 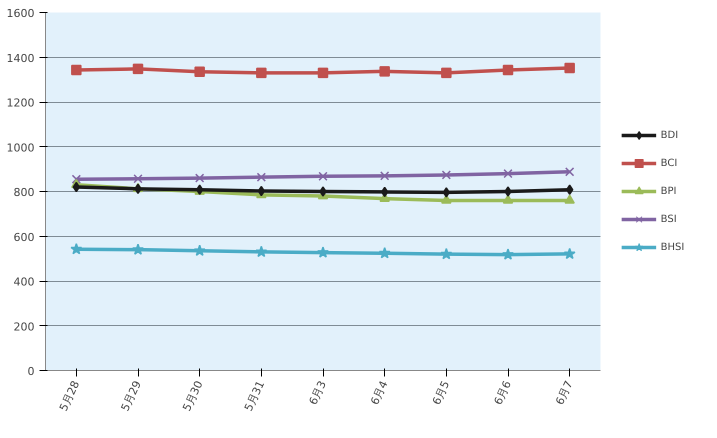 I want to click on legend-label: BHSI, so click(x=672, y=247).